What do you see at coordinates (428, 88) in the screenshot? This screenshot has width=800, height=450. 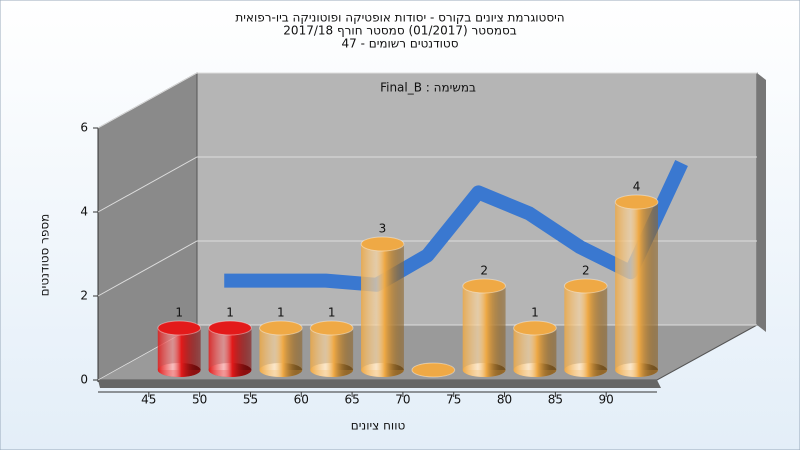 I see `annotation: במשימה : Final_B` at bounding box center [428, 88].